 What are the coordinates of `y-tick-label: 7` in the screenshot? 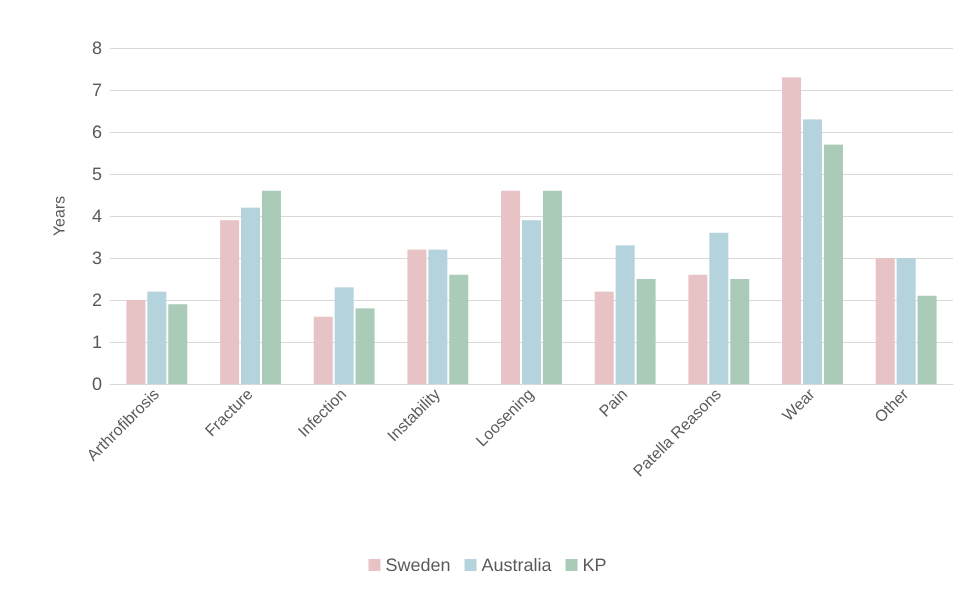 It's located at (97, 90).